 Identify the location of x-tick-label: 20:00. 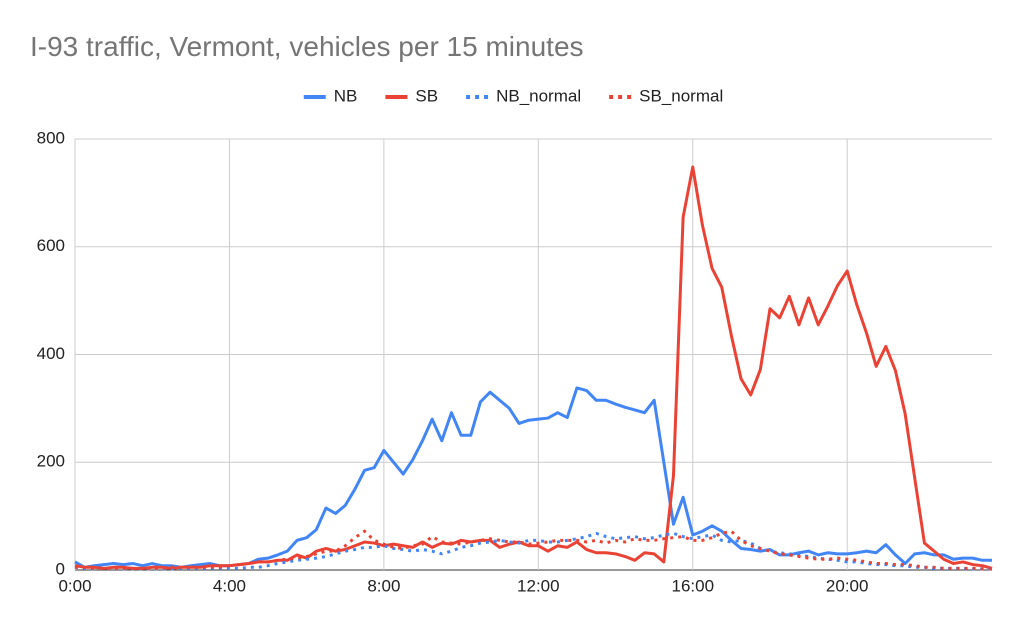
(847, 585).